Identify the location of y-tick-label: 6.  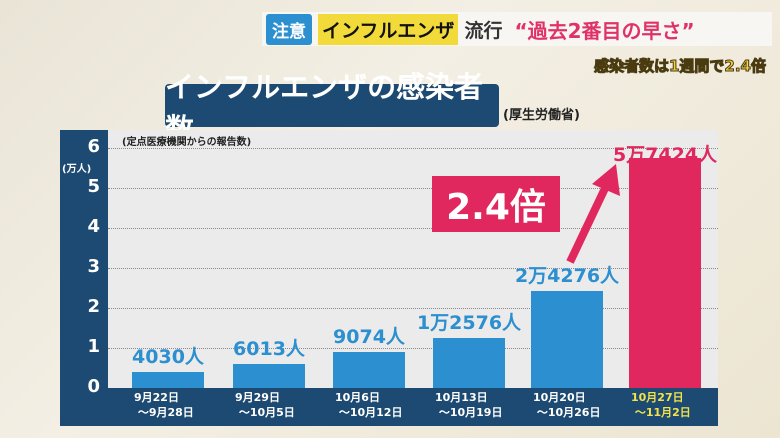
(93, 146).